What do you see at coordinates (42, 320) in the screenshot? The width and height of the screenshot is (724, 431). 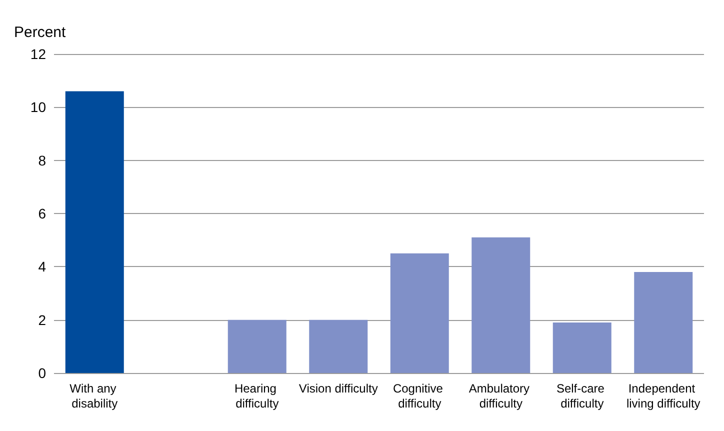 I see `y-tick-label: 2` at bounding box center [42, 320].